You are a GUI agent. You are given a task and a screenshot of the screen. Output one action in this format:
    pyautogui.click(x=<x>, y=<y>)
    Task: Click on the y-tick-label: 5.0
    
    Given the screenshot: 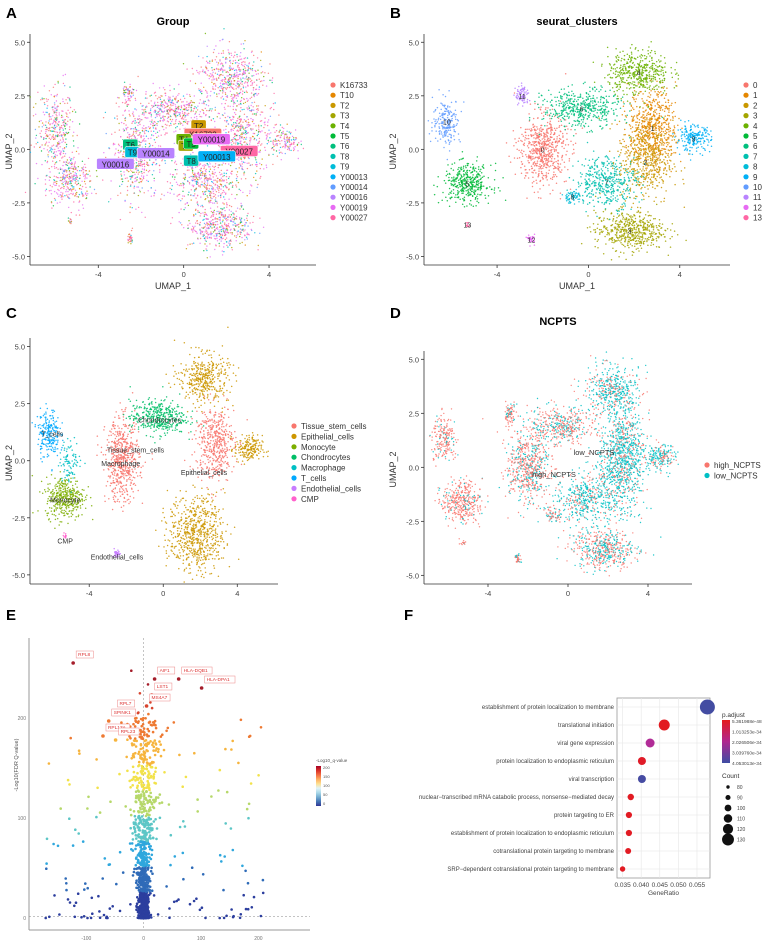 What is the action you would take?
    pyautogui.click(x=20, y=42)
    